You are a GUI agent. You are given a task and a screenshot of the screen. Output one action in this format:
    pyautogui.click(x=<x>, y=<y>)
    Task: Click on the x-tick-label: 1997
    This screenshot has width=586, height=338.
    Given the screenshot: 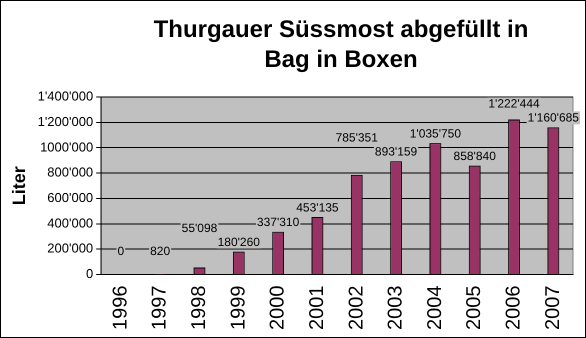 What is the action you would take?
    pyautogui.click(x=159, y=308)
    